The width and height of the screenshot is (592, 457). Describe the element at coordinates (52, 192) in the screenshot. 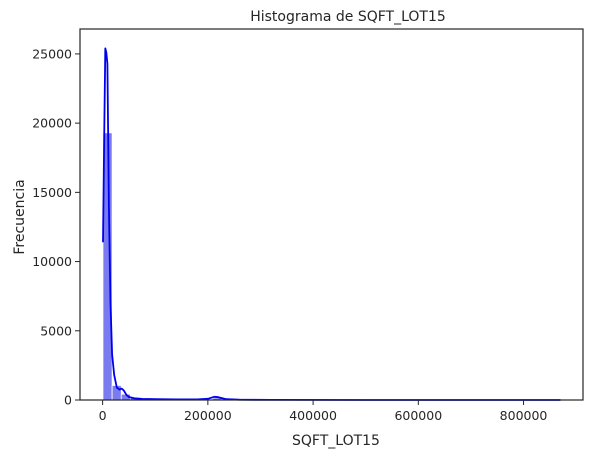

I see `y-tick-label: 15000` at that location.